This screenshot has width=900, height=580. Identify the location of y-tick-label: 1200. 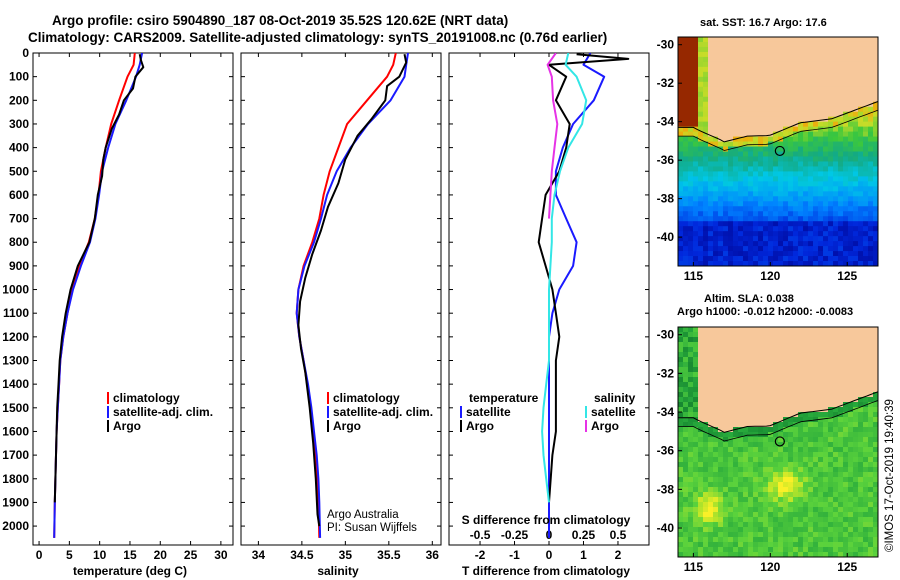
(15, 337).